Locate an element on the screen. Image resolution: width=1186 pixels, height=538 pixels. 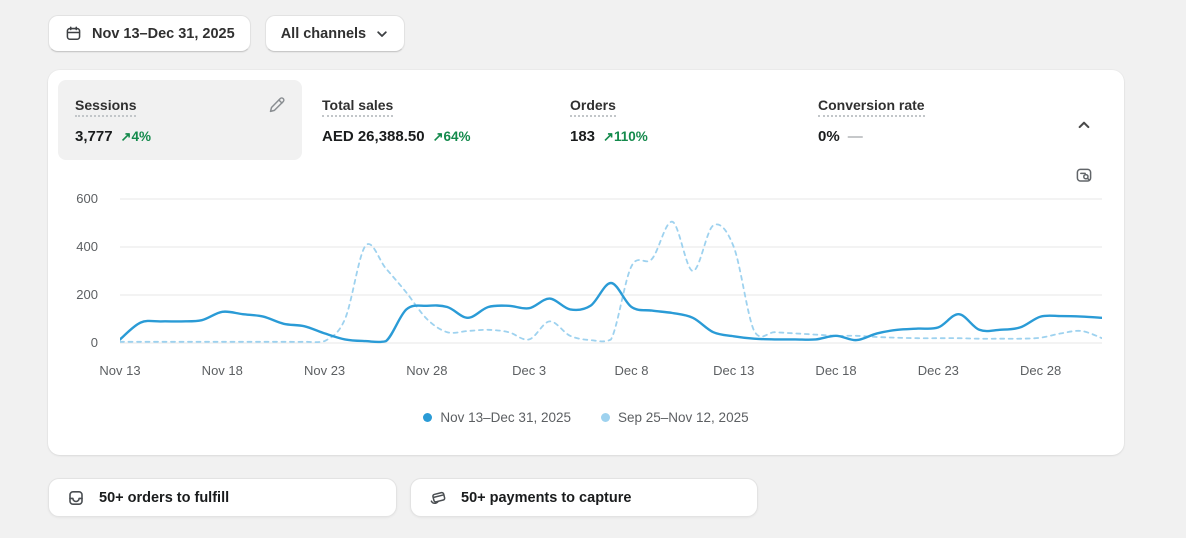
legend-label: Nov 13–Dec 31, 2025 is located at coordinates (505, 417).